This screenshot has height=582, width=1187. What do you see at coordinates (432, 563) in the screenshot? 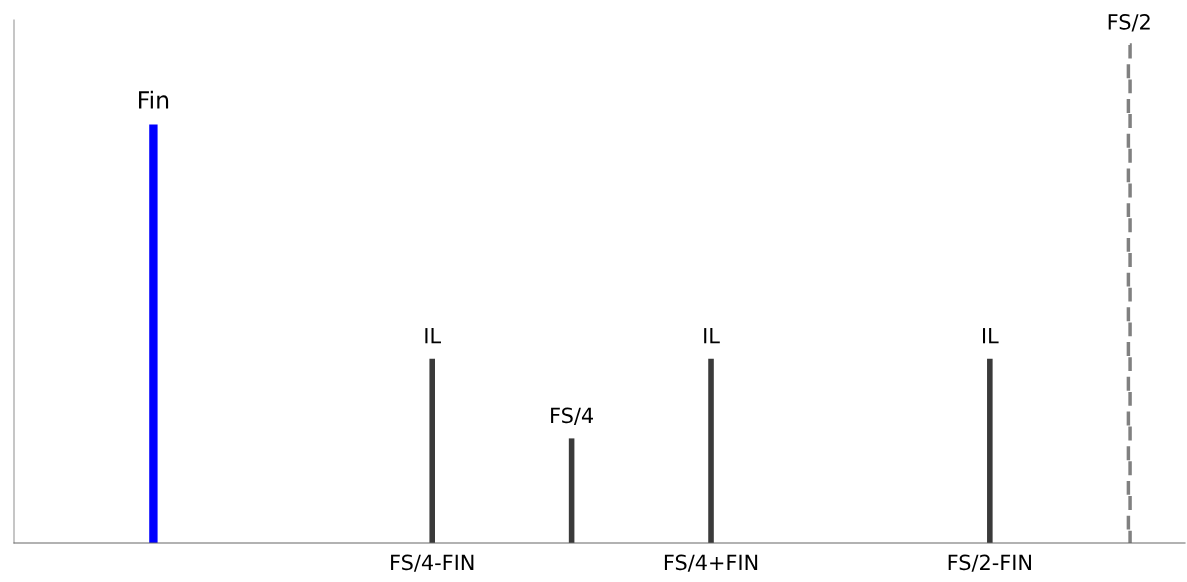
I see `x-tick-label: FS/4-FIN` at bounding box center [432, 563].